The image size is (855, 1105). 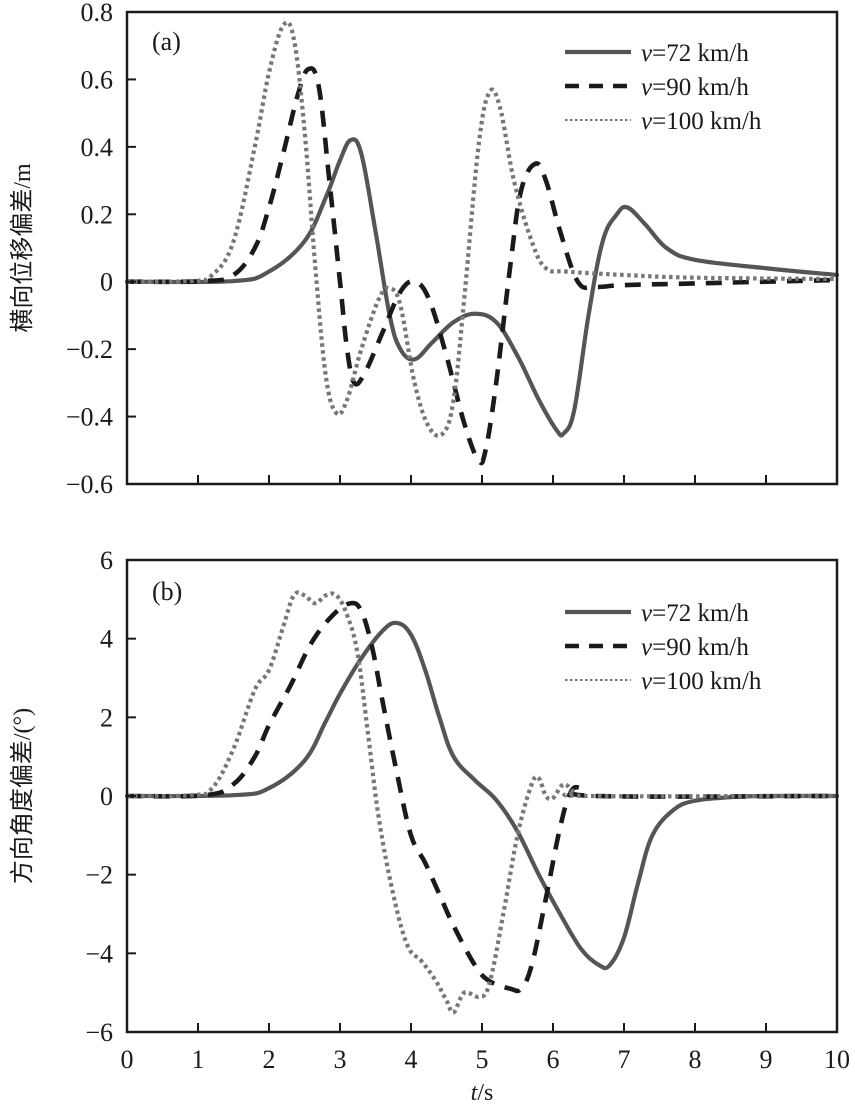 What do you see at coordinates (553, 1059) in the screenshot?
I see `x-tick-label: 6` at bounding box center [553, 1059].